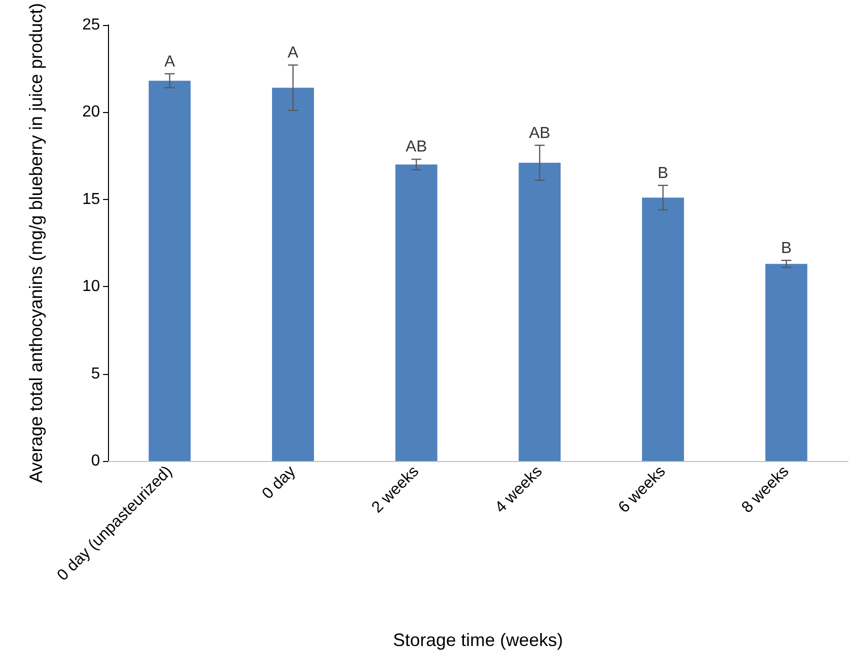  I want to click on y-tick-label: 15, so click(91, 199).